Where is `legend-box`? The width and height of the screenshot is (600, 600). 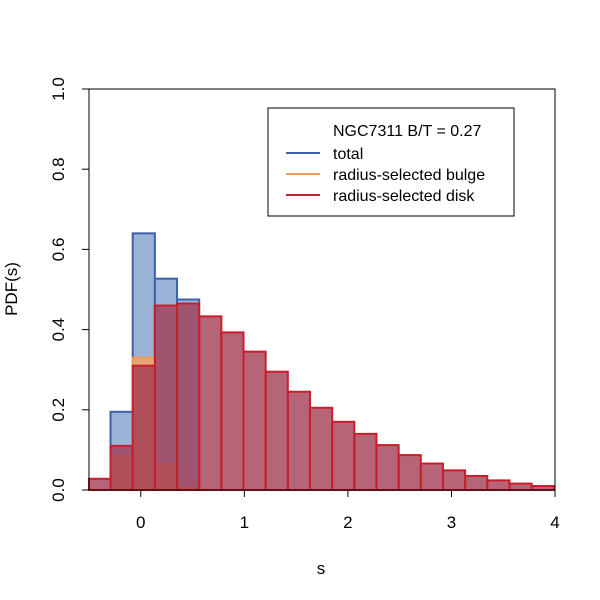
legend-box is located at coordinates (391, 162).